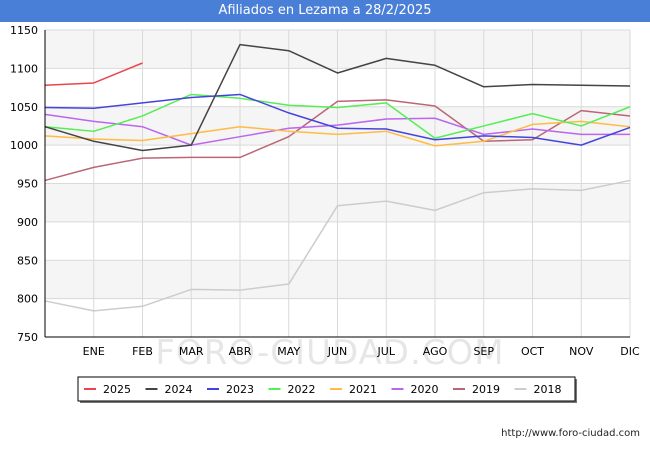 The image size is (650, 450). Describe the element at coordinates (548, 389) in the screenshot. I see `legend-label-2018: 2018` at that location.